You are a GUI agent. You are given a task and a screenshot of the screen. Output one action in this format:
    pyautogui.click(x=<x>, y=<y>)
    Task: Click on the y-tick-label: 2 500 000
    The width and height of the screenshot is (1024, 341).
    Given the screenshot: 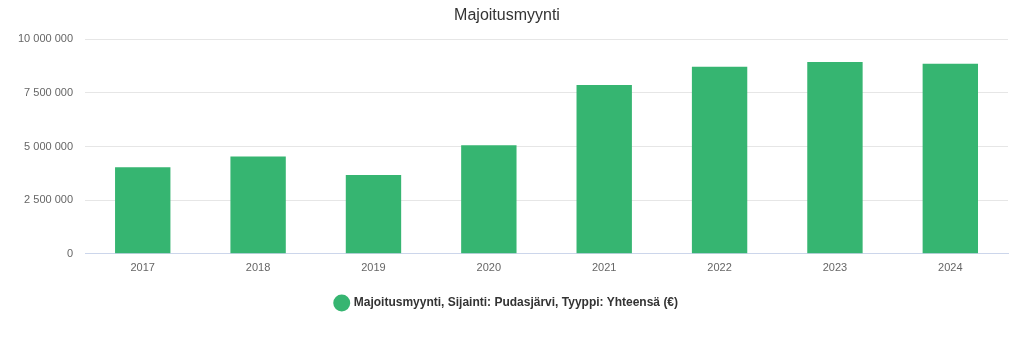 What is the action you would take?
    pyautogui.click(x=49, y=199)
    